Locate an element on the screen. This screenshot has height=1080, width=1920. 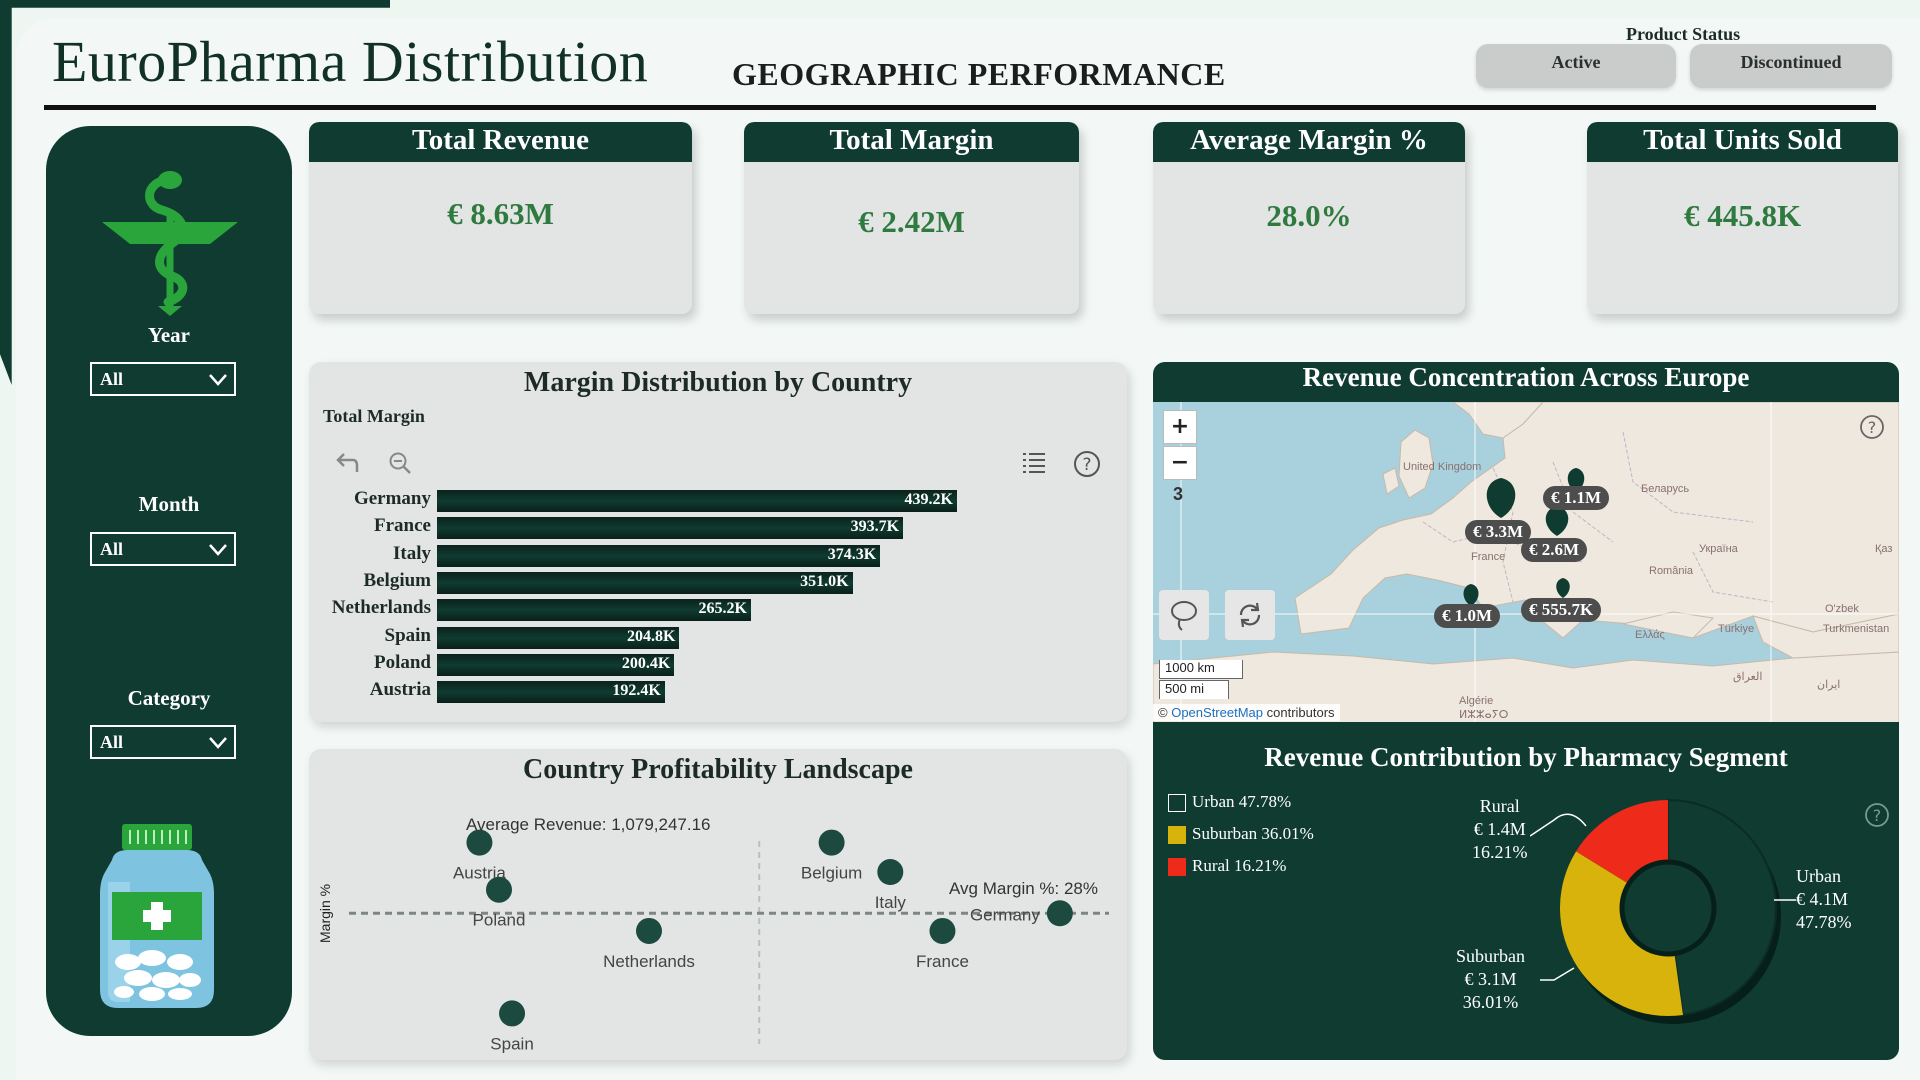
map-pin-label: € 555.7K is located at coordinates (1561, 610).